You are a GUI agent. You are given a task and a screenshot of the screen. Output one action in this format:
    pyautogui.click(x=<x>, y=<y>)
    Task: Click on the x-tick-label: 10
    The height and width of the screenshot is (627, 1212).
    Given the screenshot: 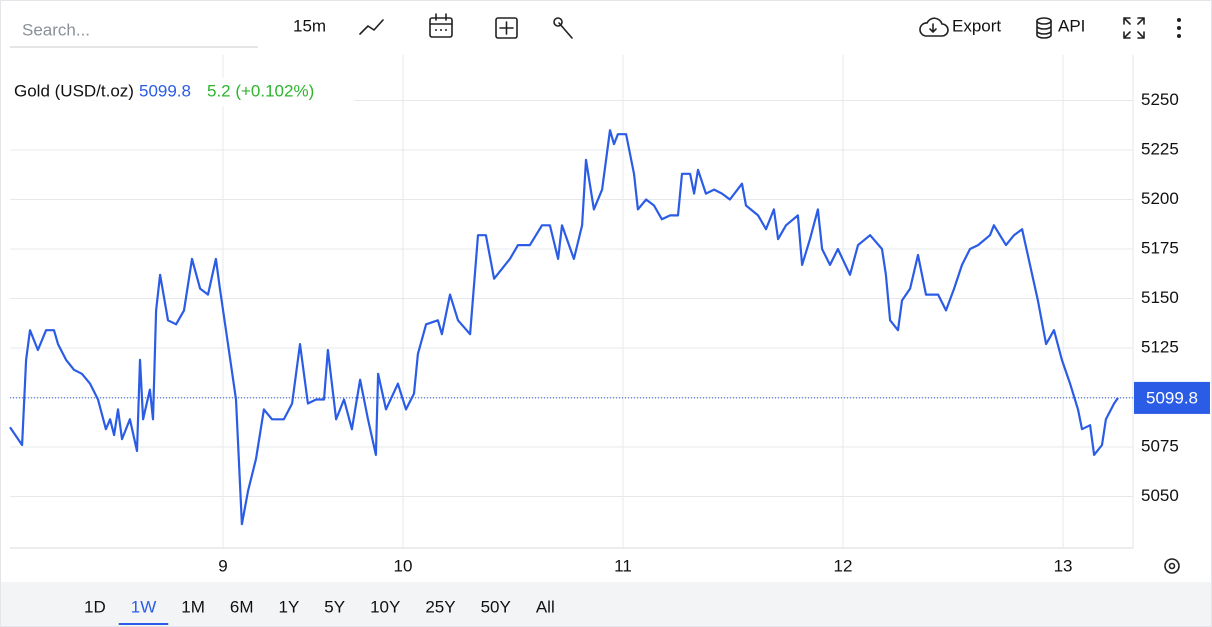 What is the action you would take?
    pyautogui.click(x=403, y=565)
    